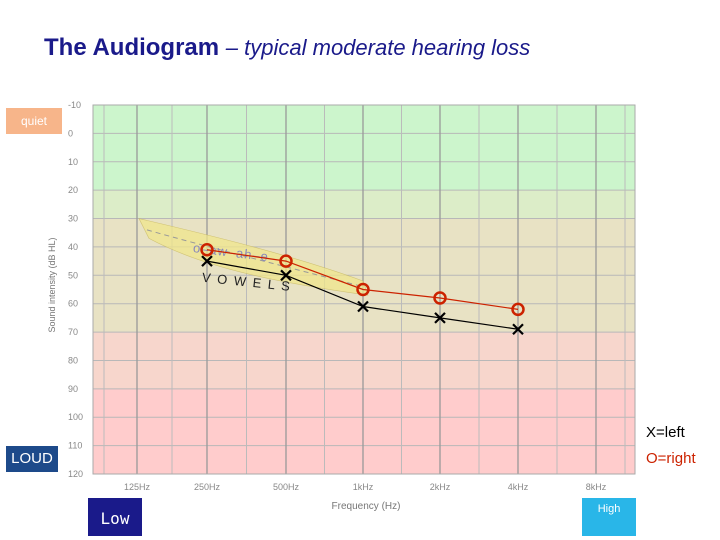  Describe the element at coordinates (73, 304) in the screenshot. I see `y-tick-label: 60` at that location.